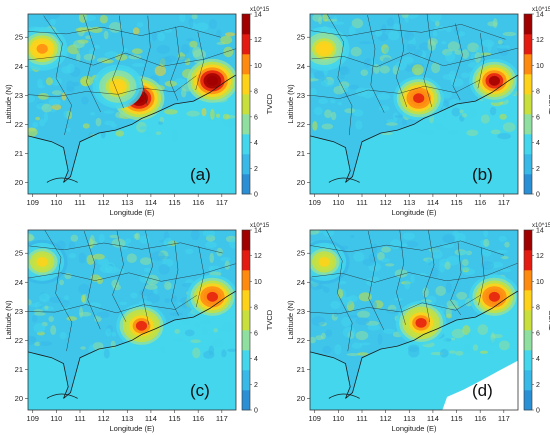 This screenshot has height=435, width=550. Describe the element at coordinates (19, 311) in the screenshot. I see `y-tick-label: 23` at that location.